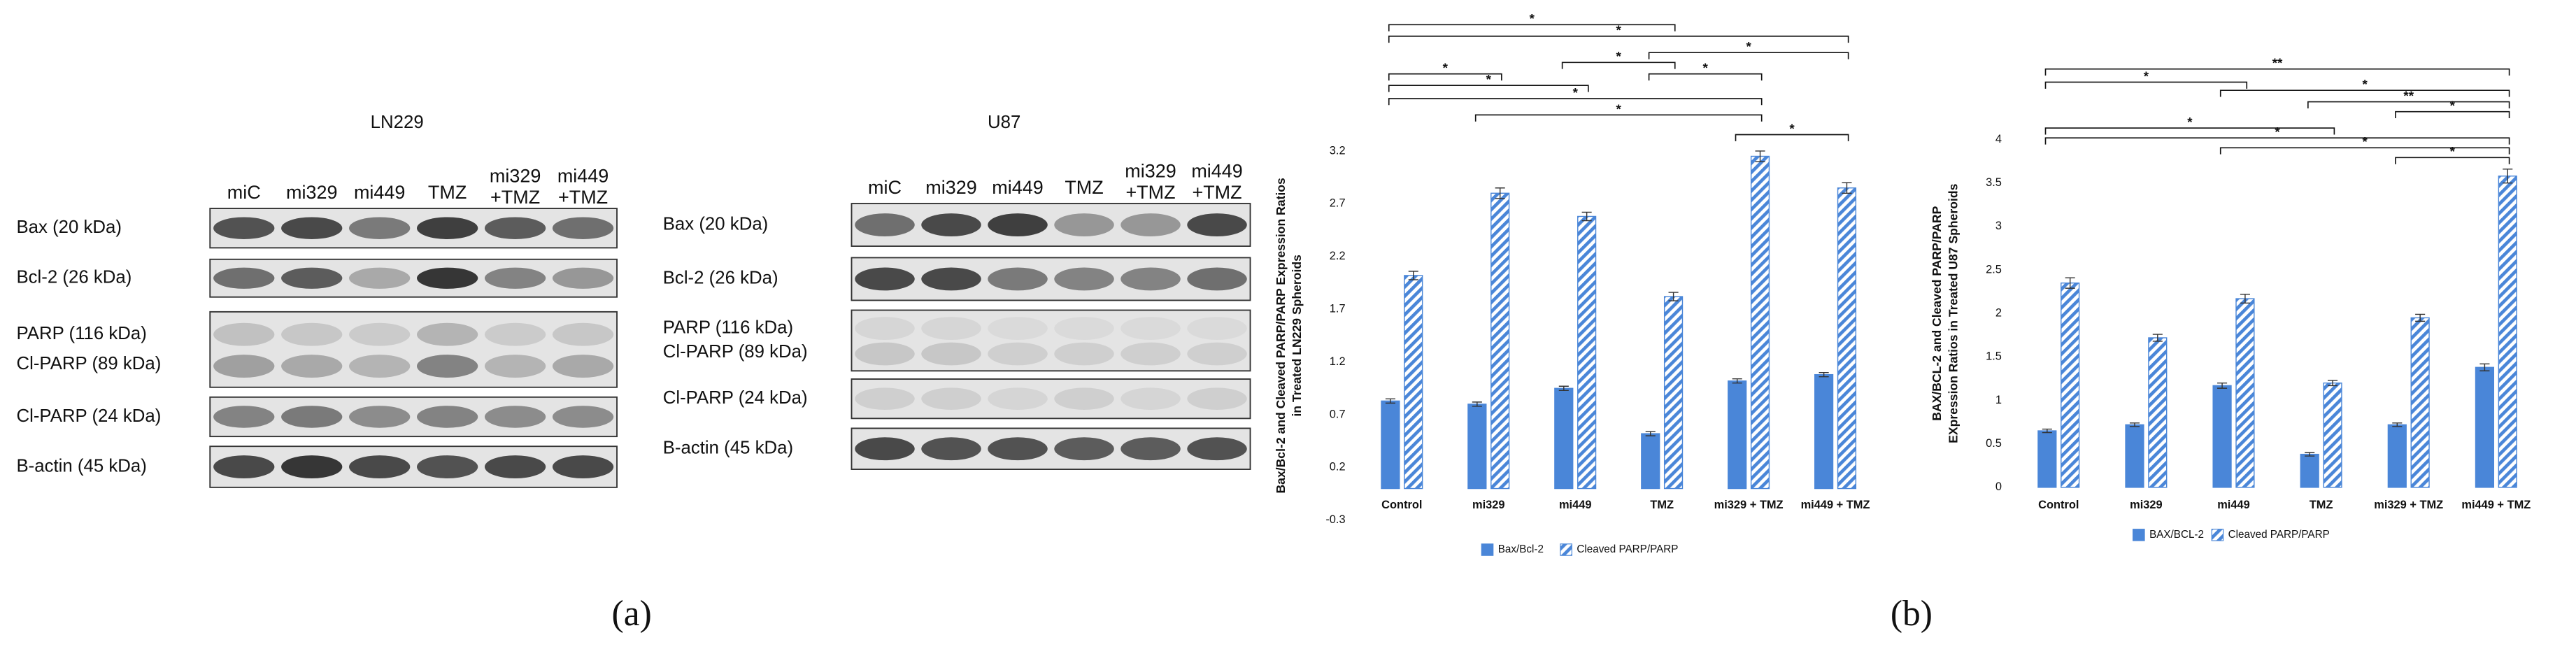 The width and height of the screenshot is (2576, 663). Describe the element at coordinates (1749, 505) in the screenshot. I see `x-tick-label: mi329 + TMZ` at that location.